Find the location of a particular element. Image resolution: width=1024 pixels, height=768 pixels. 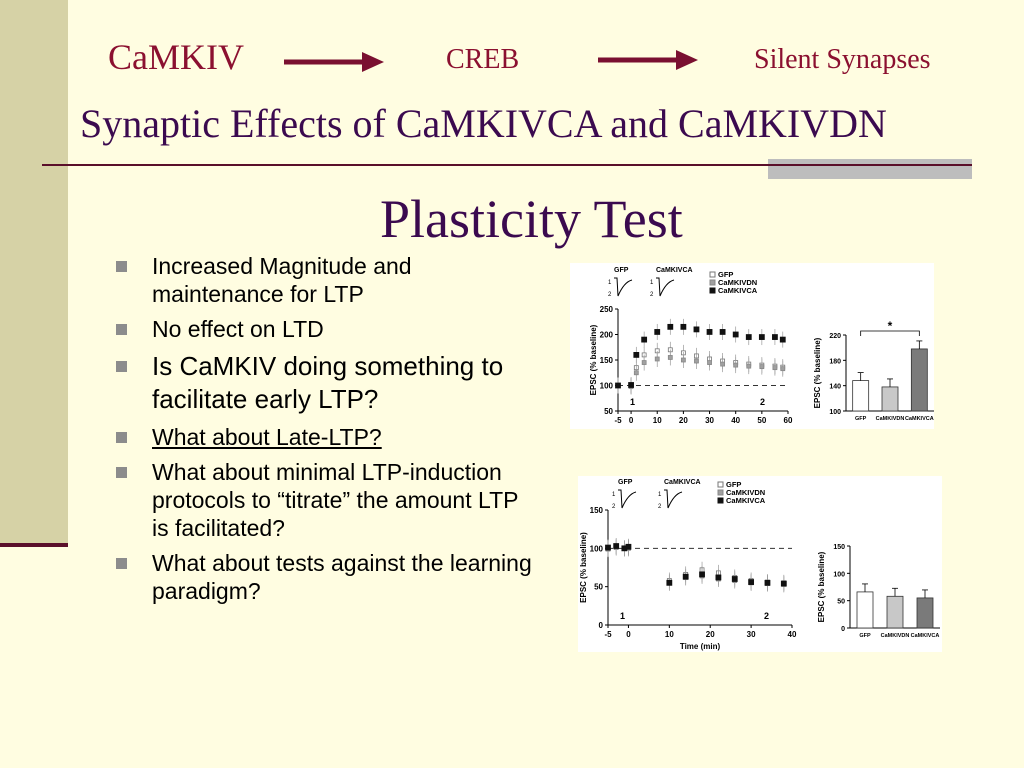

x-tick-label: 60 is located at coordinates (788, 420).